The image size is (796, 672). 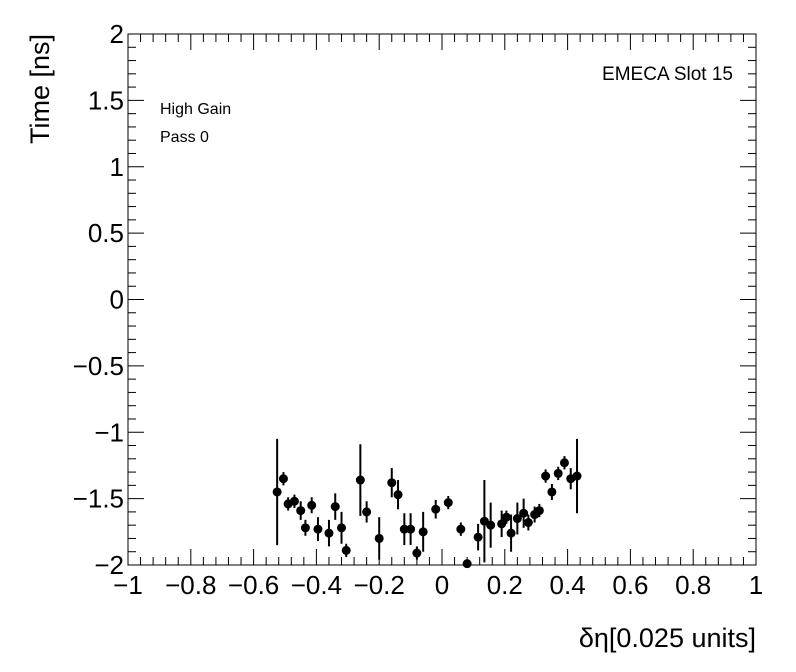 What do you see at coordinates (756, 585) in the screenshot?
I see `x-tick-label: 1` at bounding box center [756, 585].